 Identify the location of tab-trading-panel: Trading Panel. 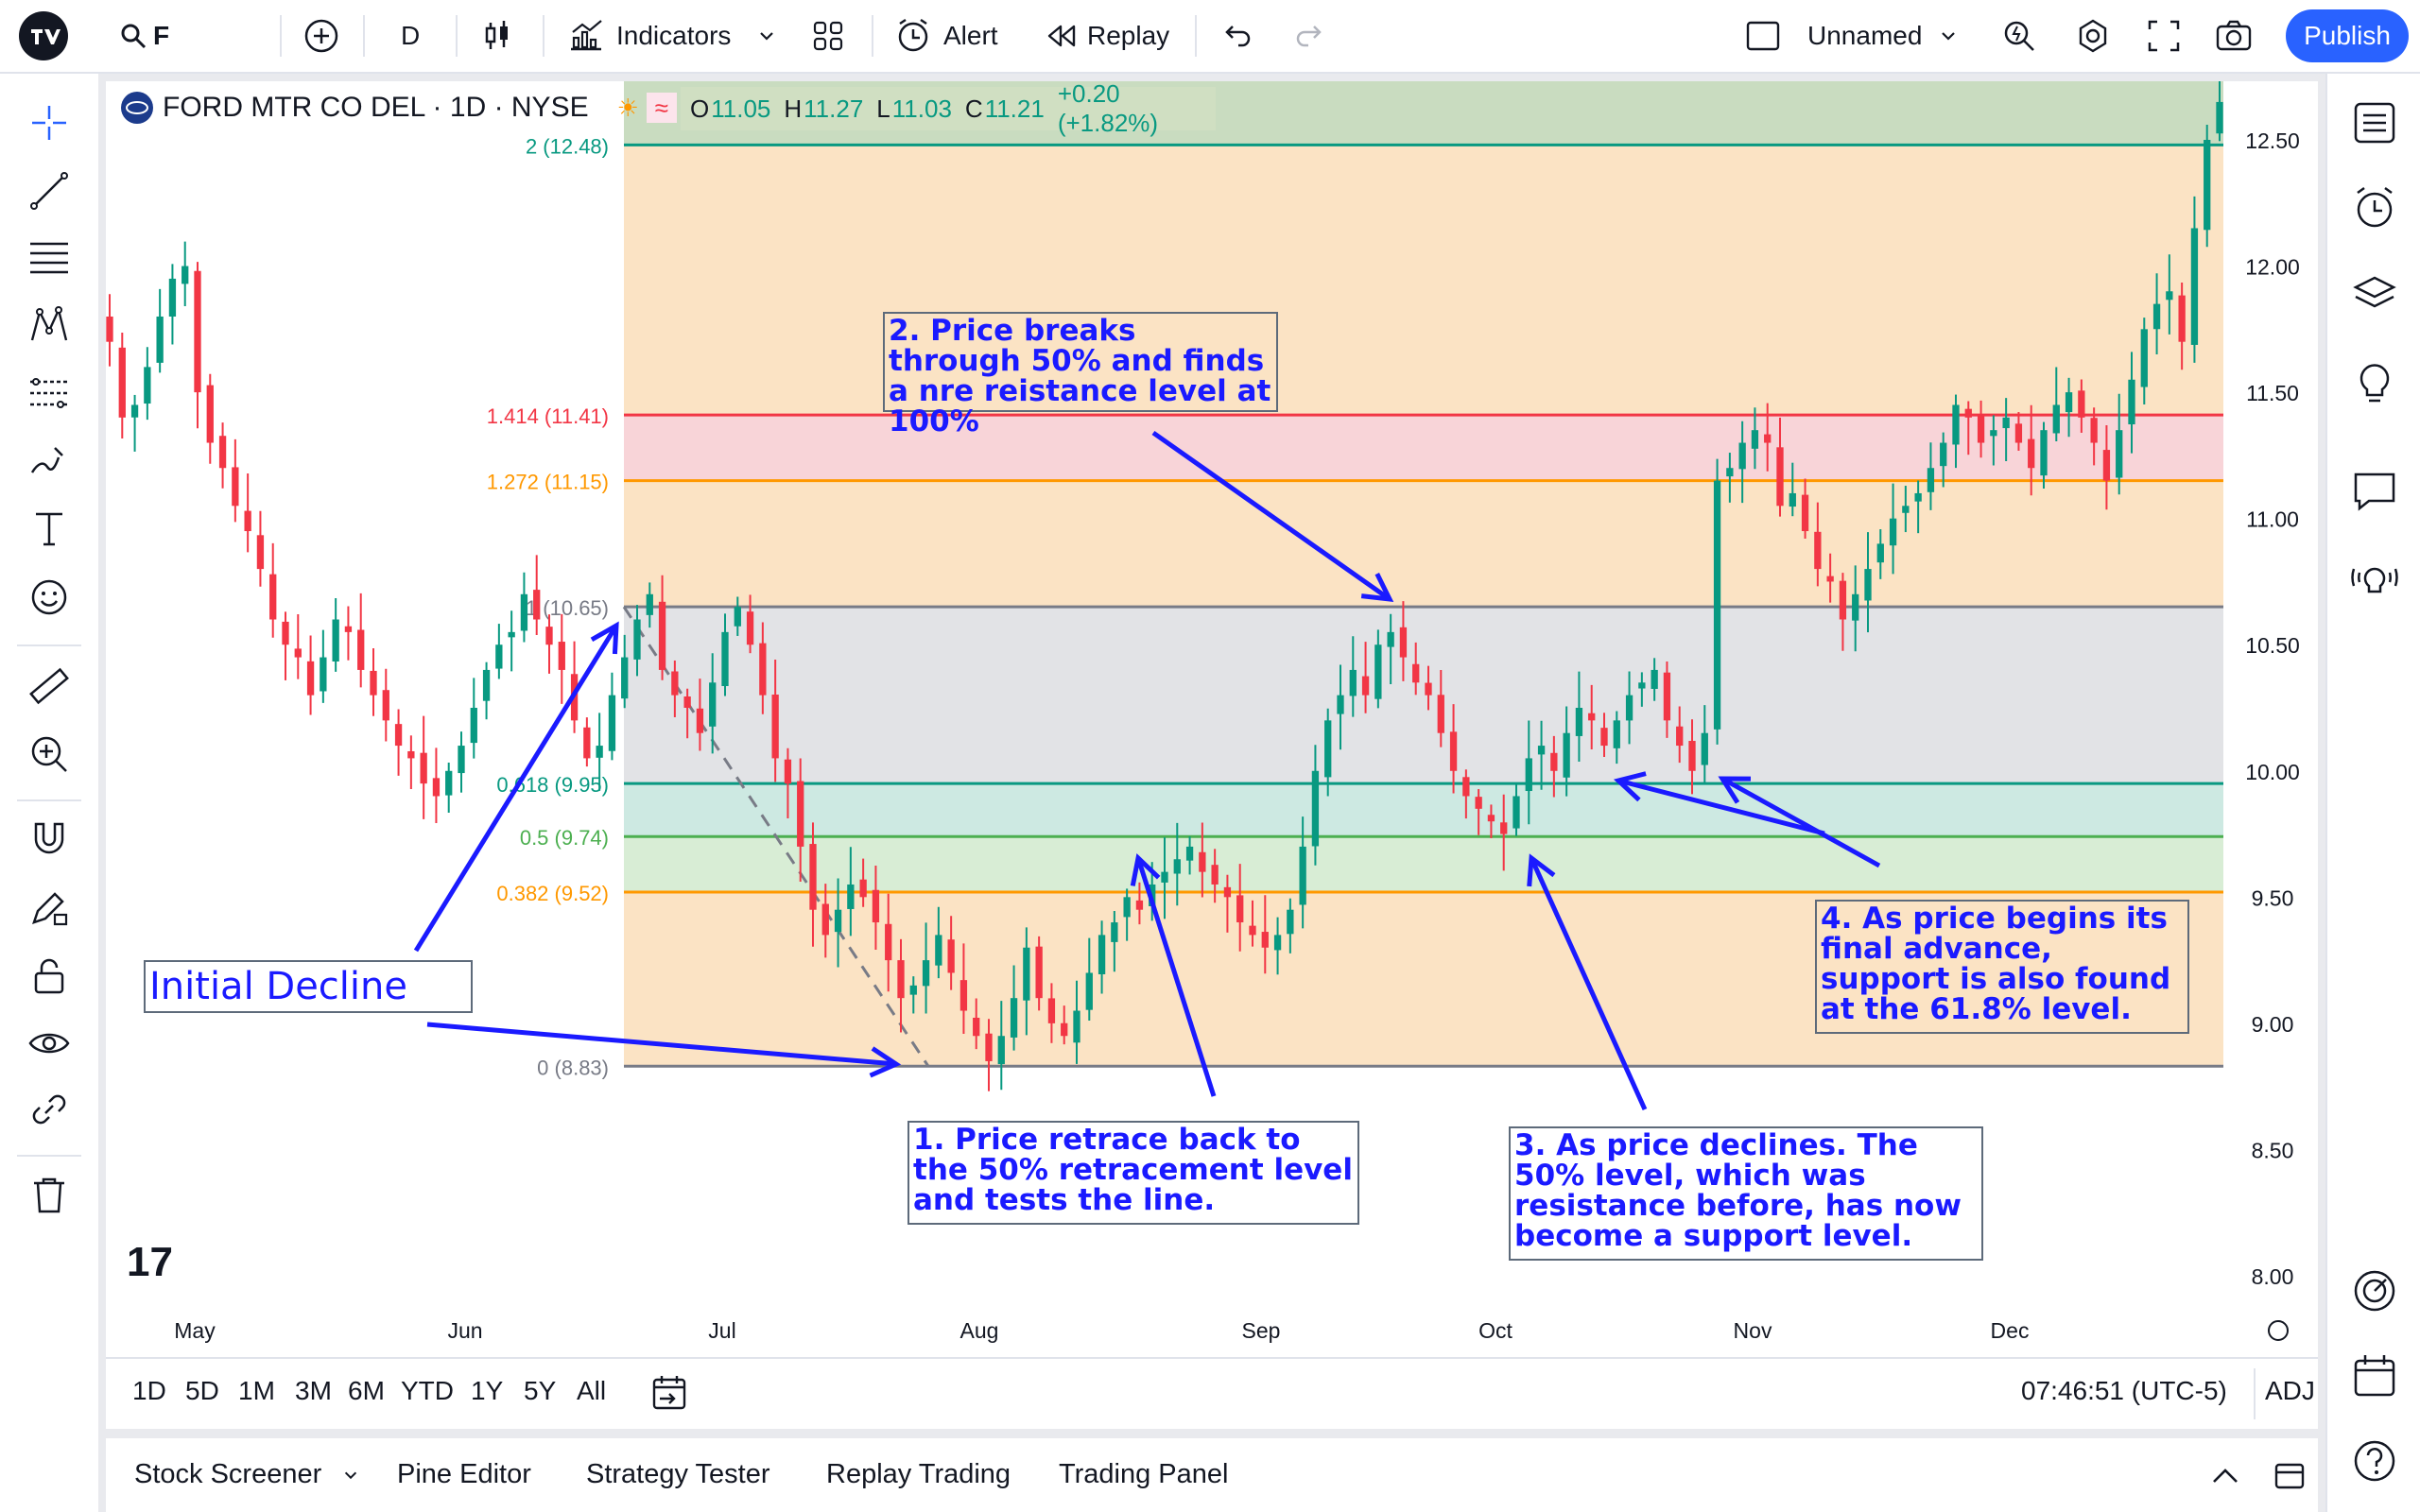
(1143, 1474).